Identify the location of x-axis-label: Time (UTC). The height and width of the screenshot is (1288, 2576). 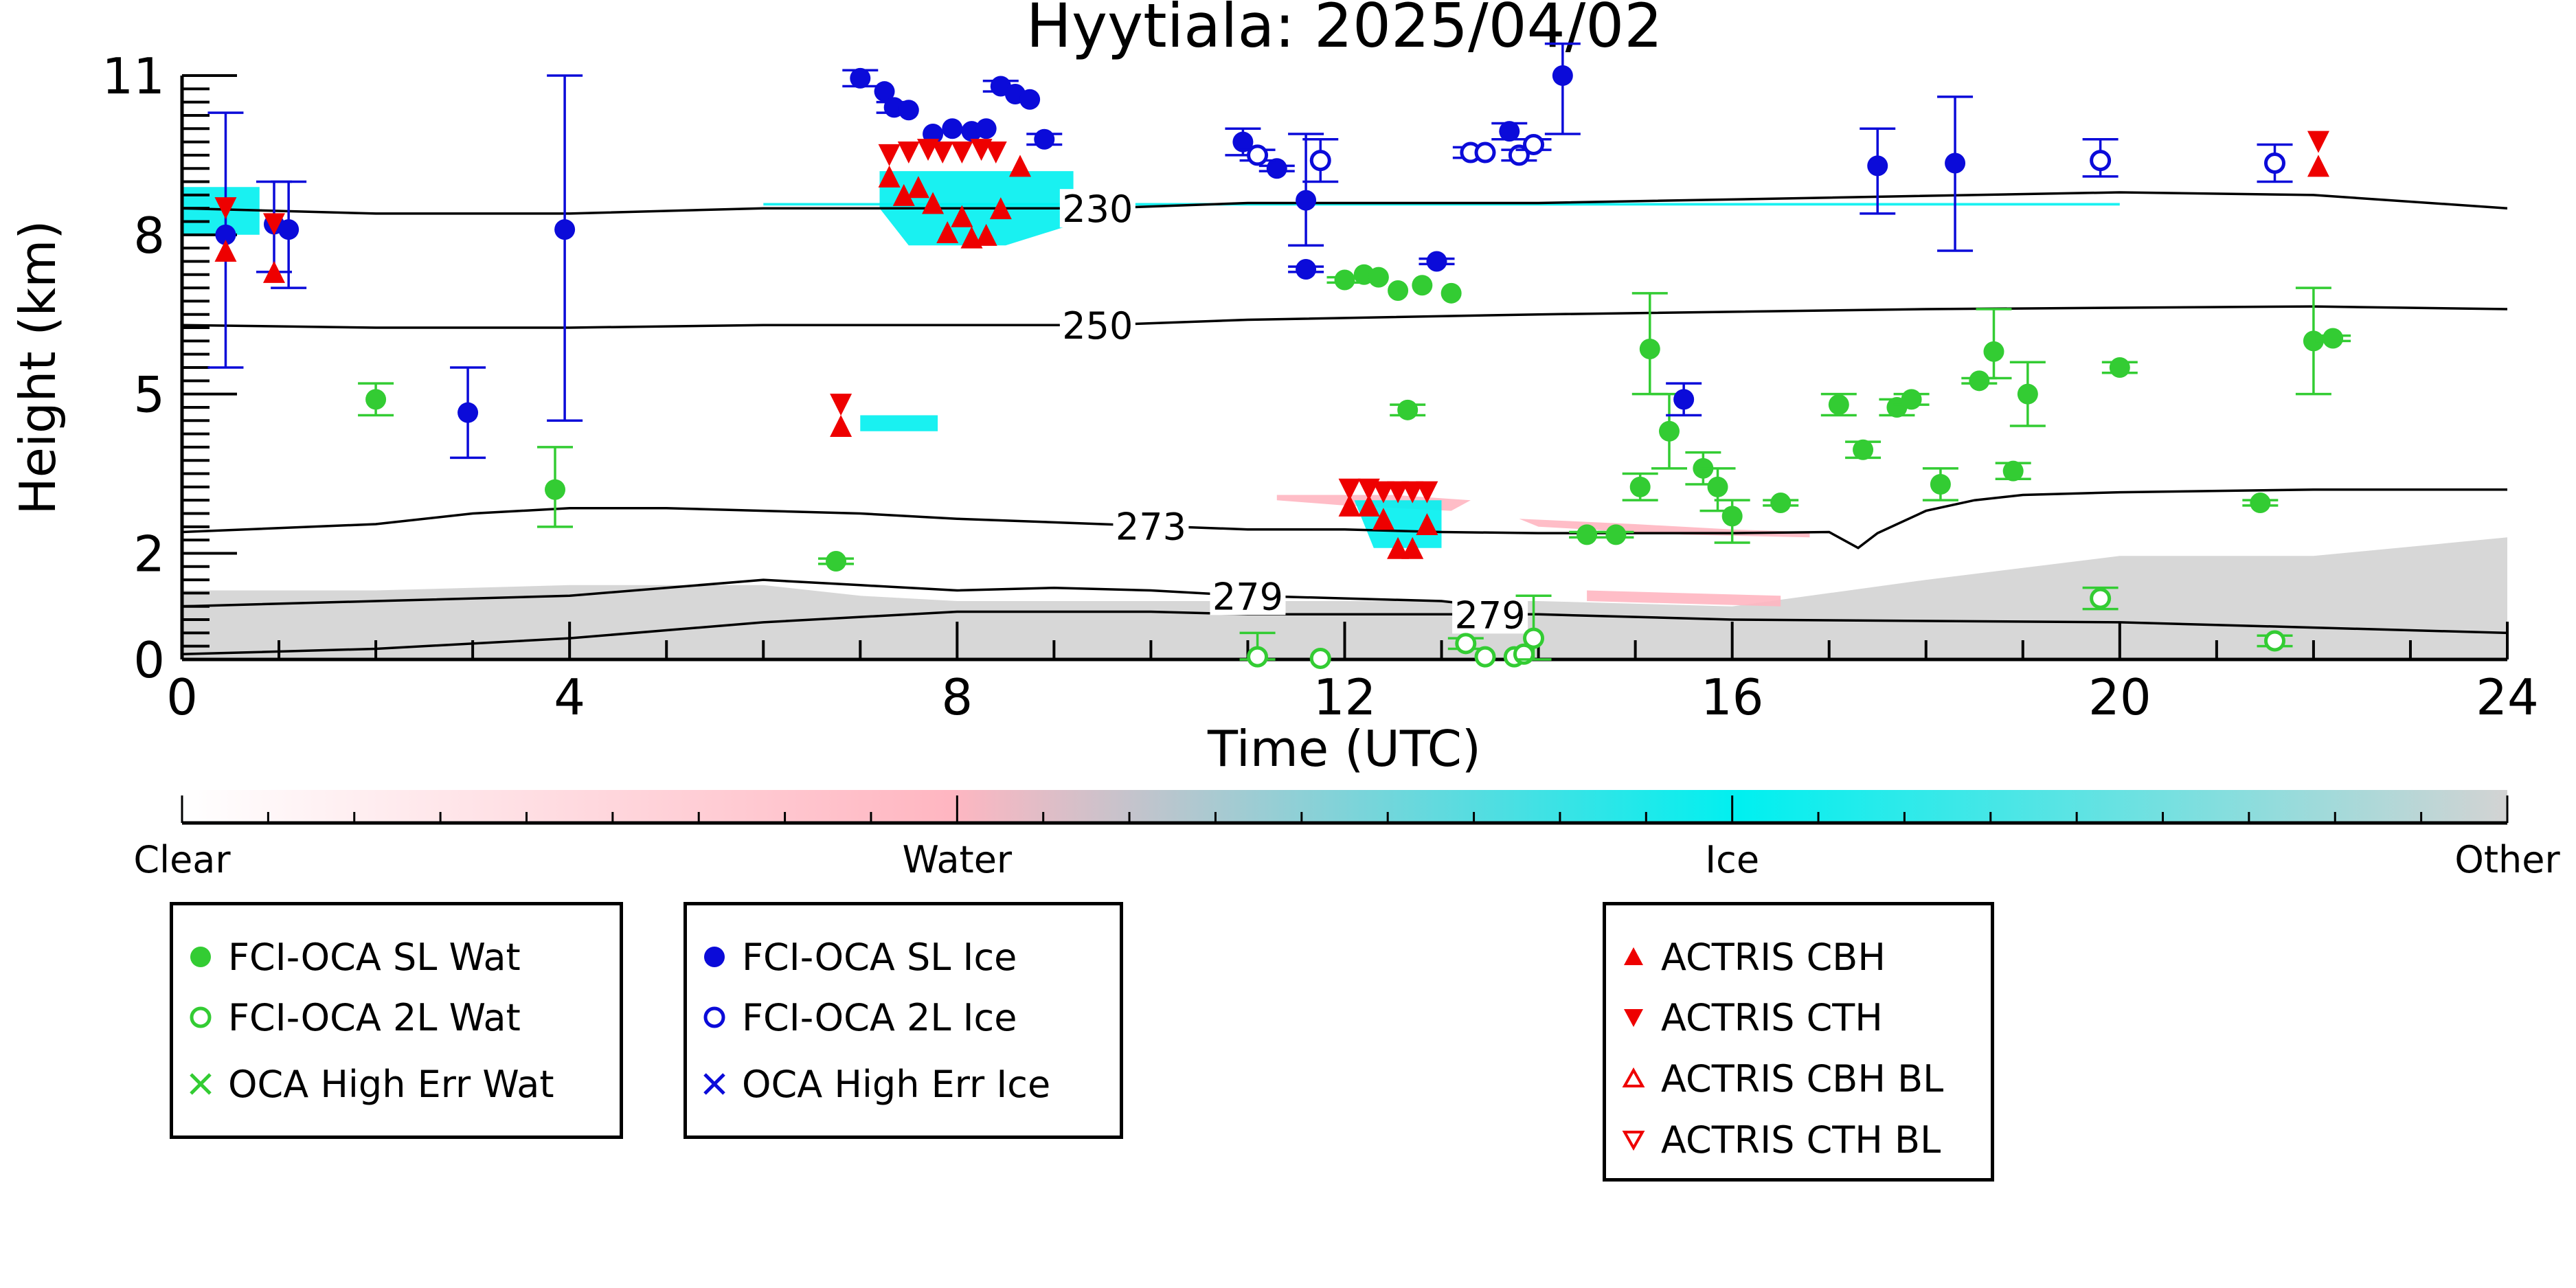
(1344, 749).